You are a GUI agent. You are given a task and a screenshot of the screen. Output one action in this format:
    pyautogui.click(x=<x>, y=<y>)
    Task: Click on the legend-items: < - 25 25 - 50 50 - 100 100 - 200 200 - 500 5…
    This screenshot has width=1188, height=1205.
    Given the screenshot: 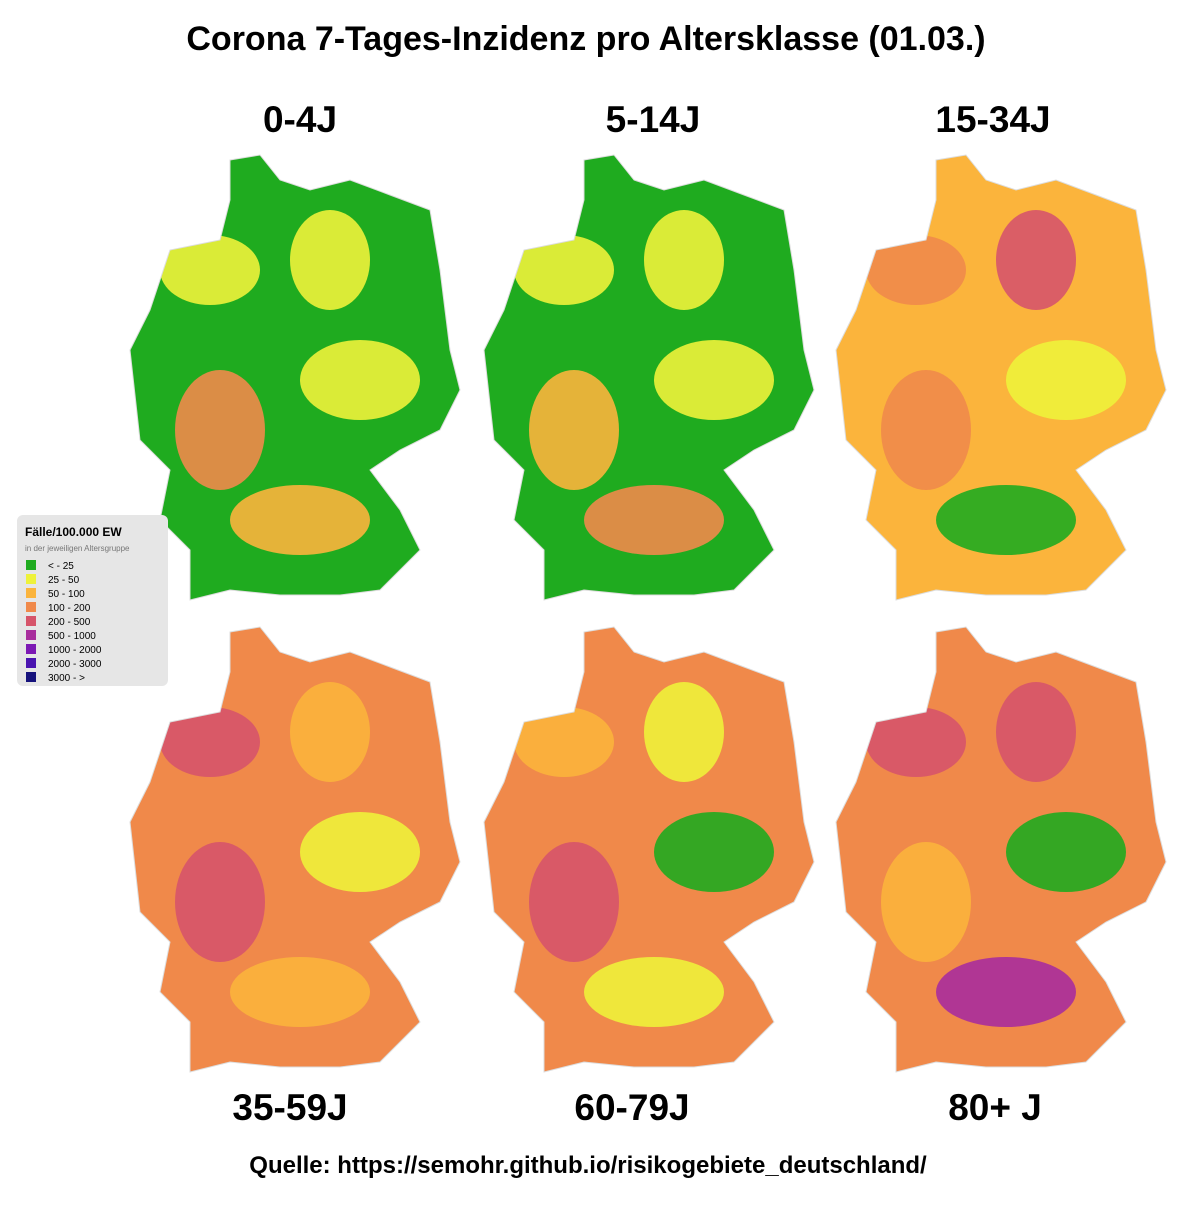 What is the action you would take?
    pyautogui.click(x=64, y=622)
    